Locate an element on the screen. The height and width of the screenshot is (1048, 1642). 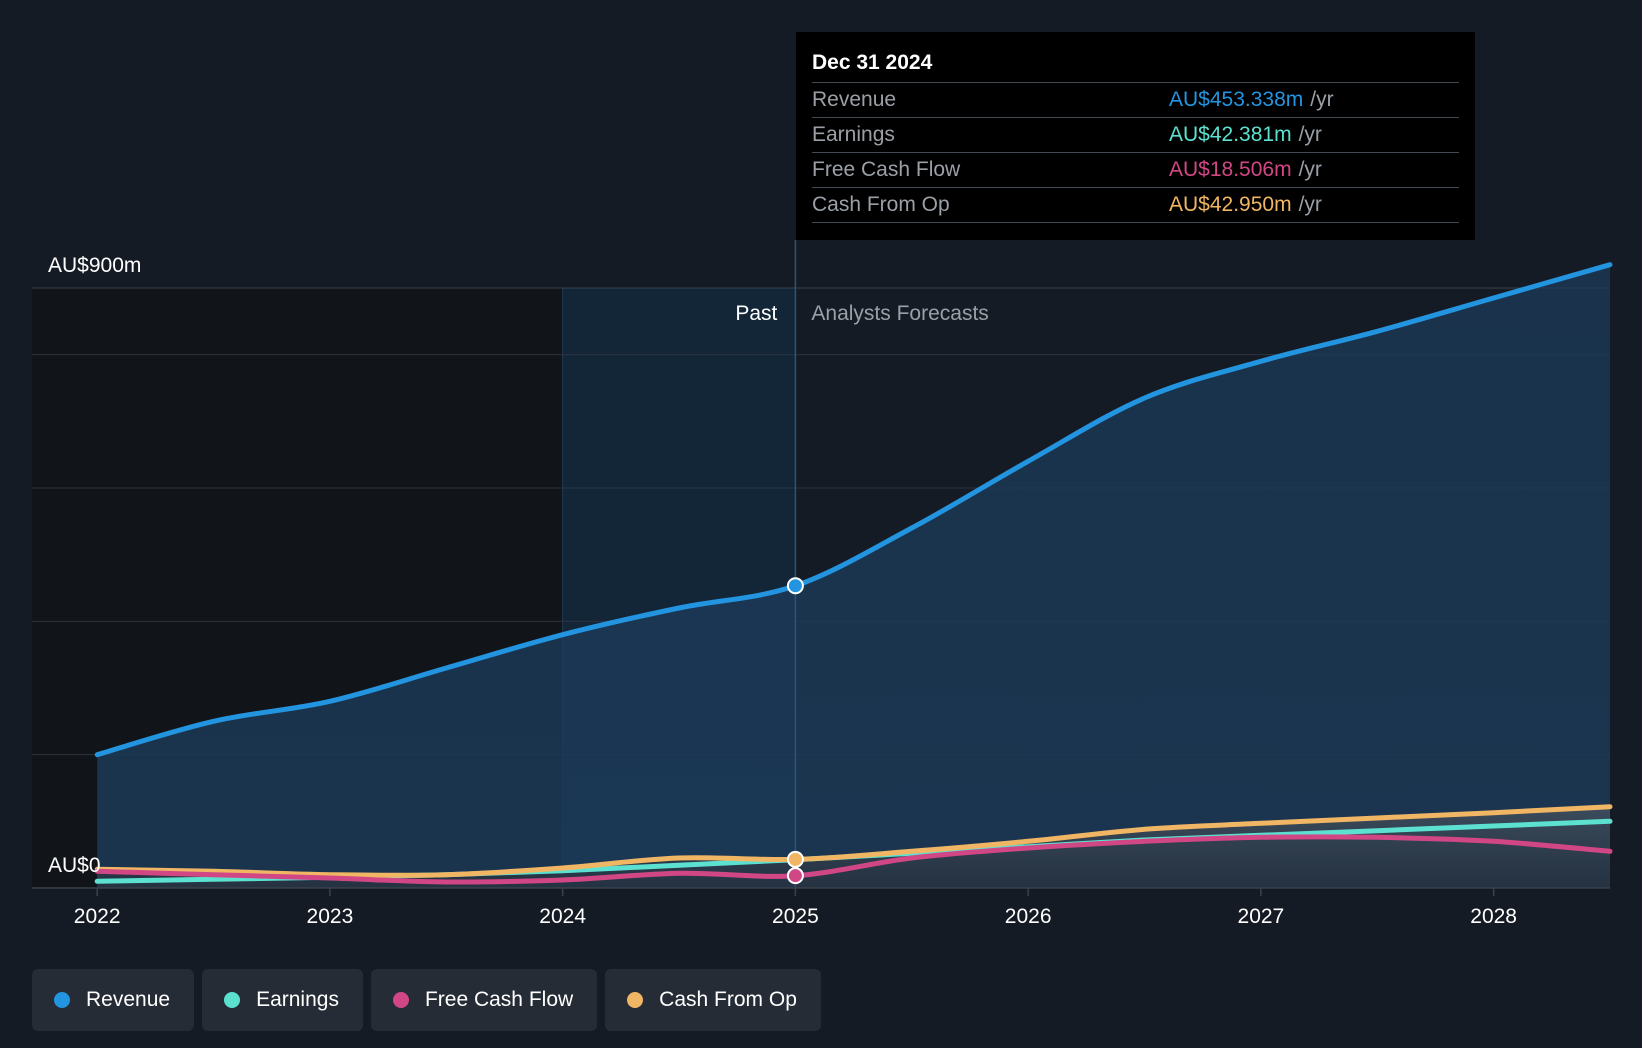
x-tick-label: 2022 is located at coordinates (97, 916).